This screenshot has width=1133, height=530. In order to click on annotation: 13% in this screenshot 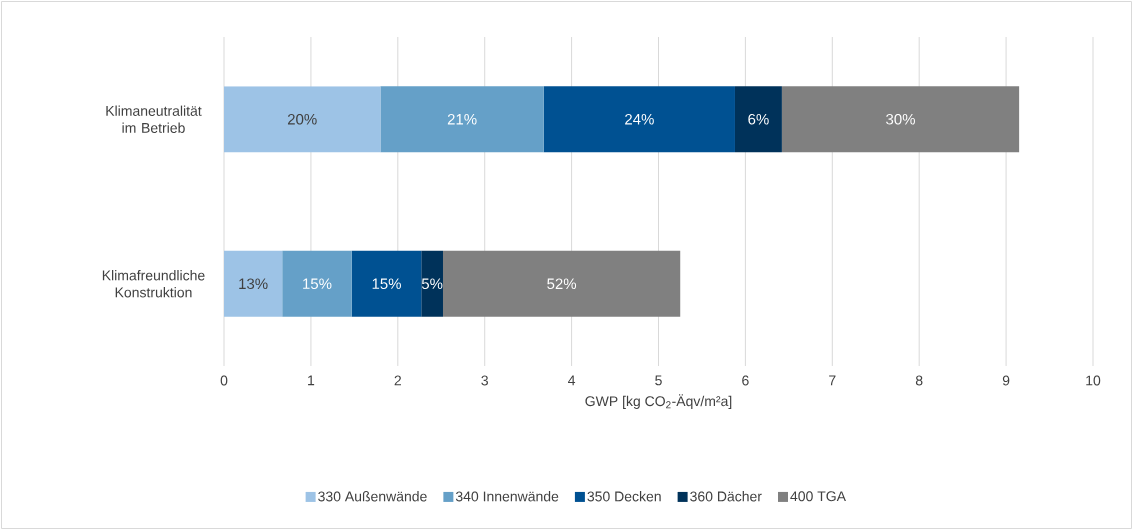, I will do `click(253, 284)`.